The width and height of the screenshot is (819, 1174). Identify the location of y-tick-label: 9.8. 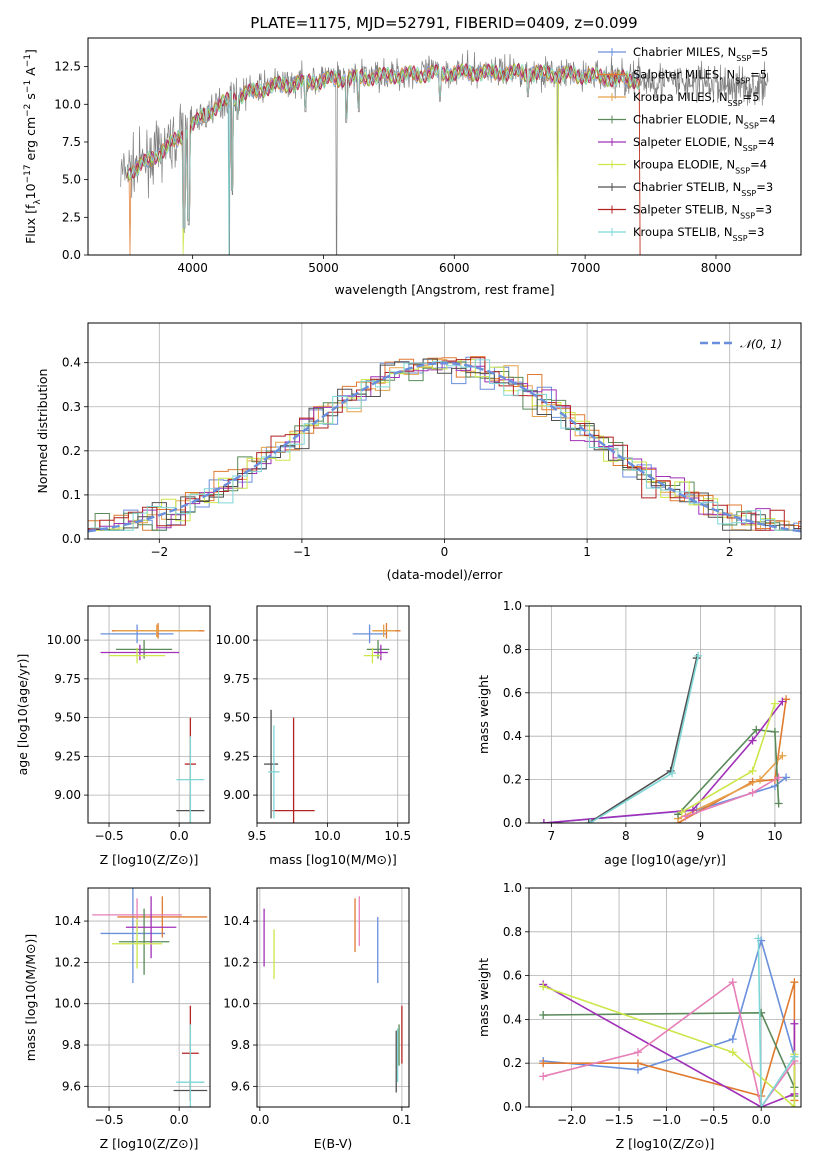
(240, 1045).